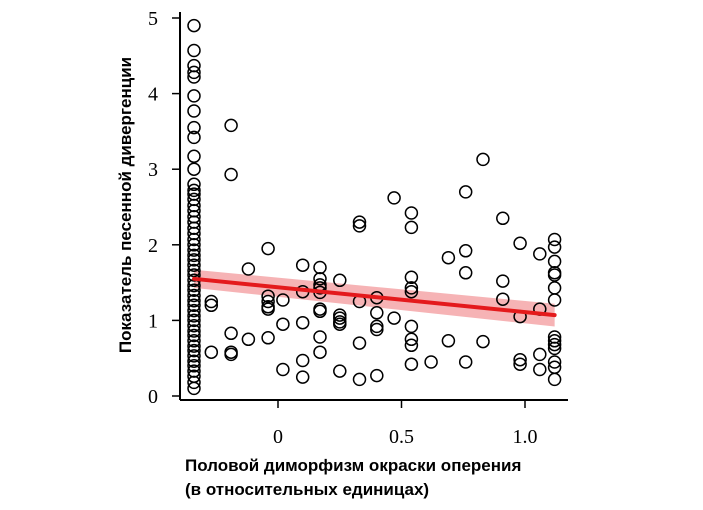 Image resolution: width=703 pixels, height=510 pixels. Describe the element at coordinates (307, 489) in the screenshot. I see `x-axis-title-line-2: (в относительных единицах)` at that location.